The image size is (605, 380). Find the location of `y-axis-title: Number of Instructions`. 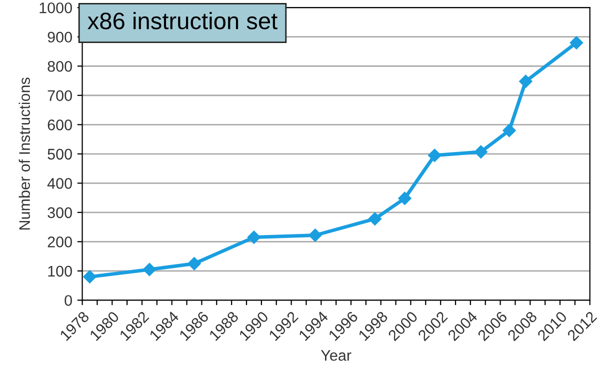

y-axis-title: Number of Instructions is located at coordinates (24, 154).